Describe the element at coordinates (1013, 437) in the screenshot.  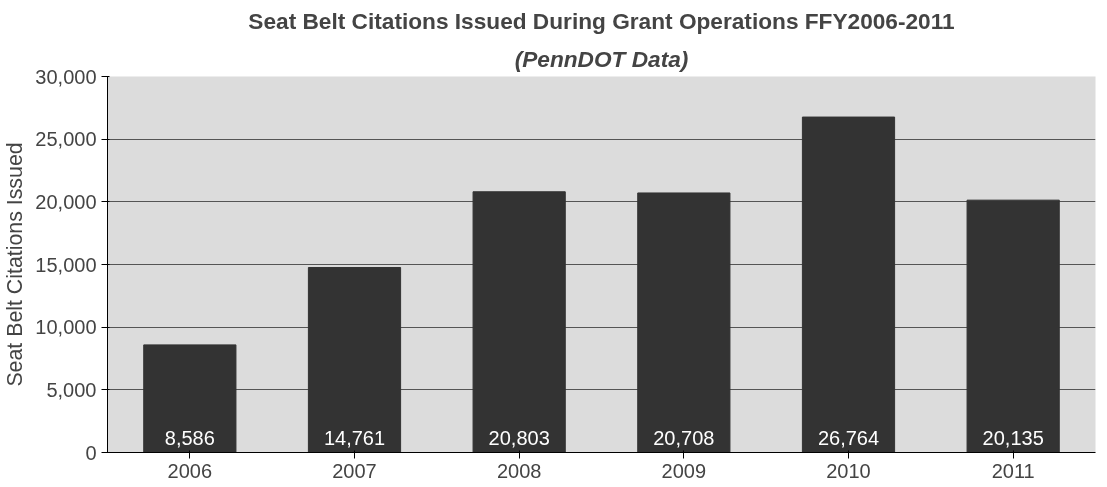
I see `data-label: 20,135` at that location.